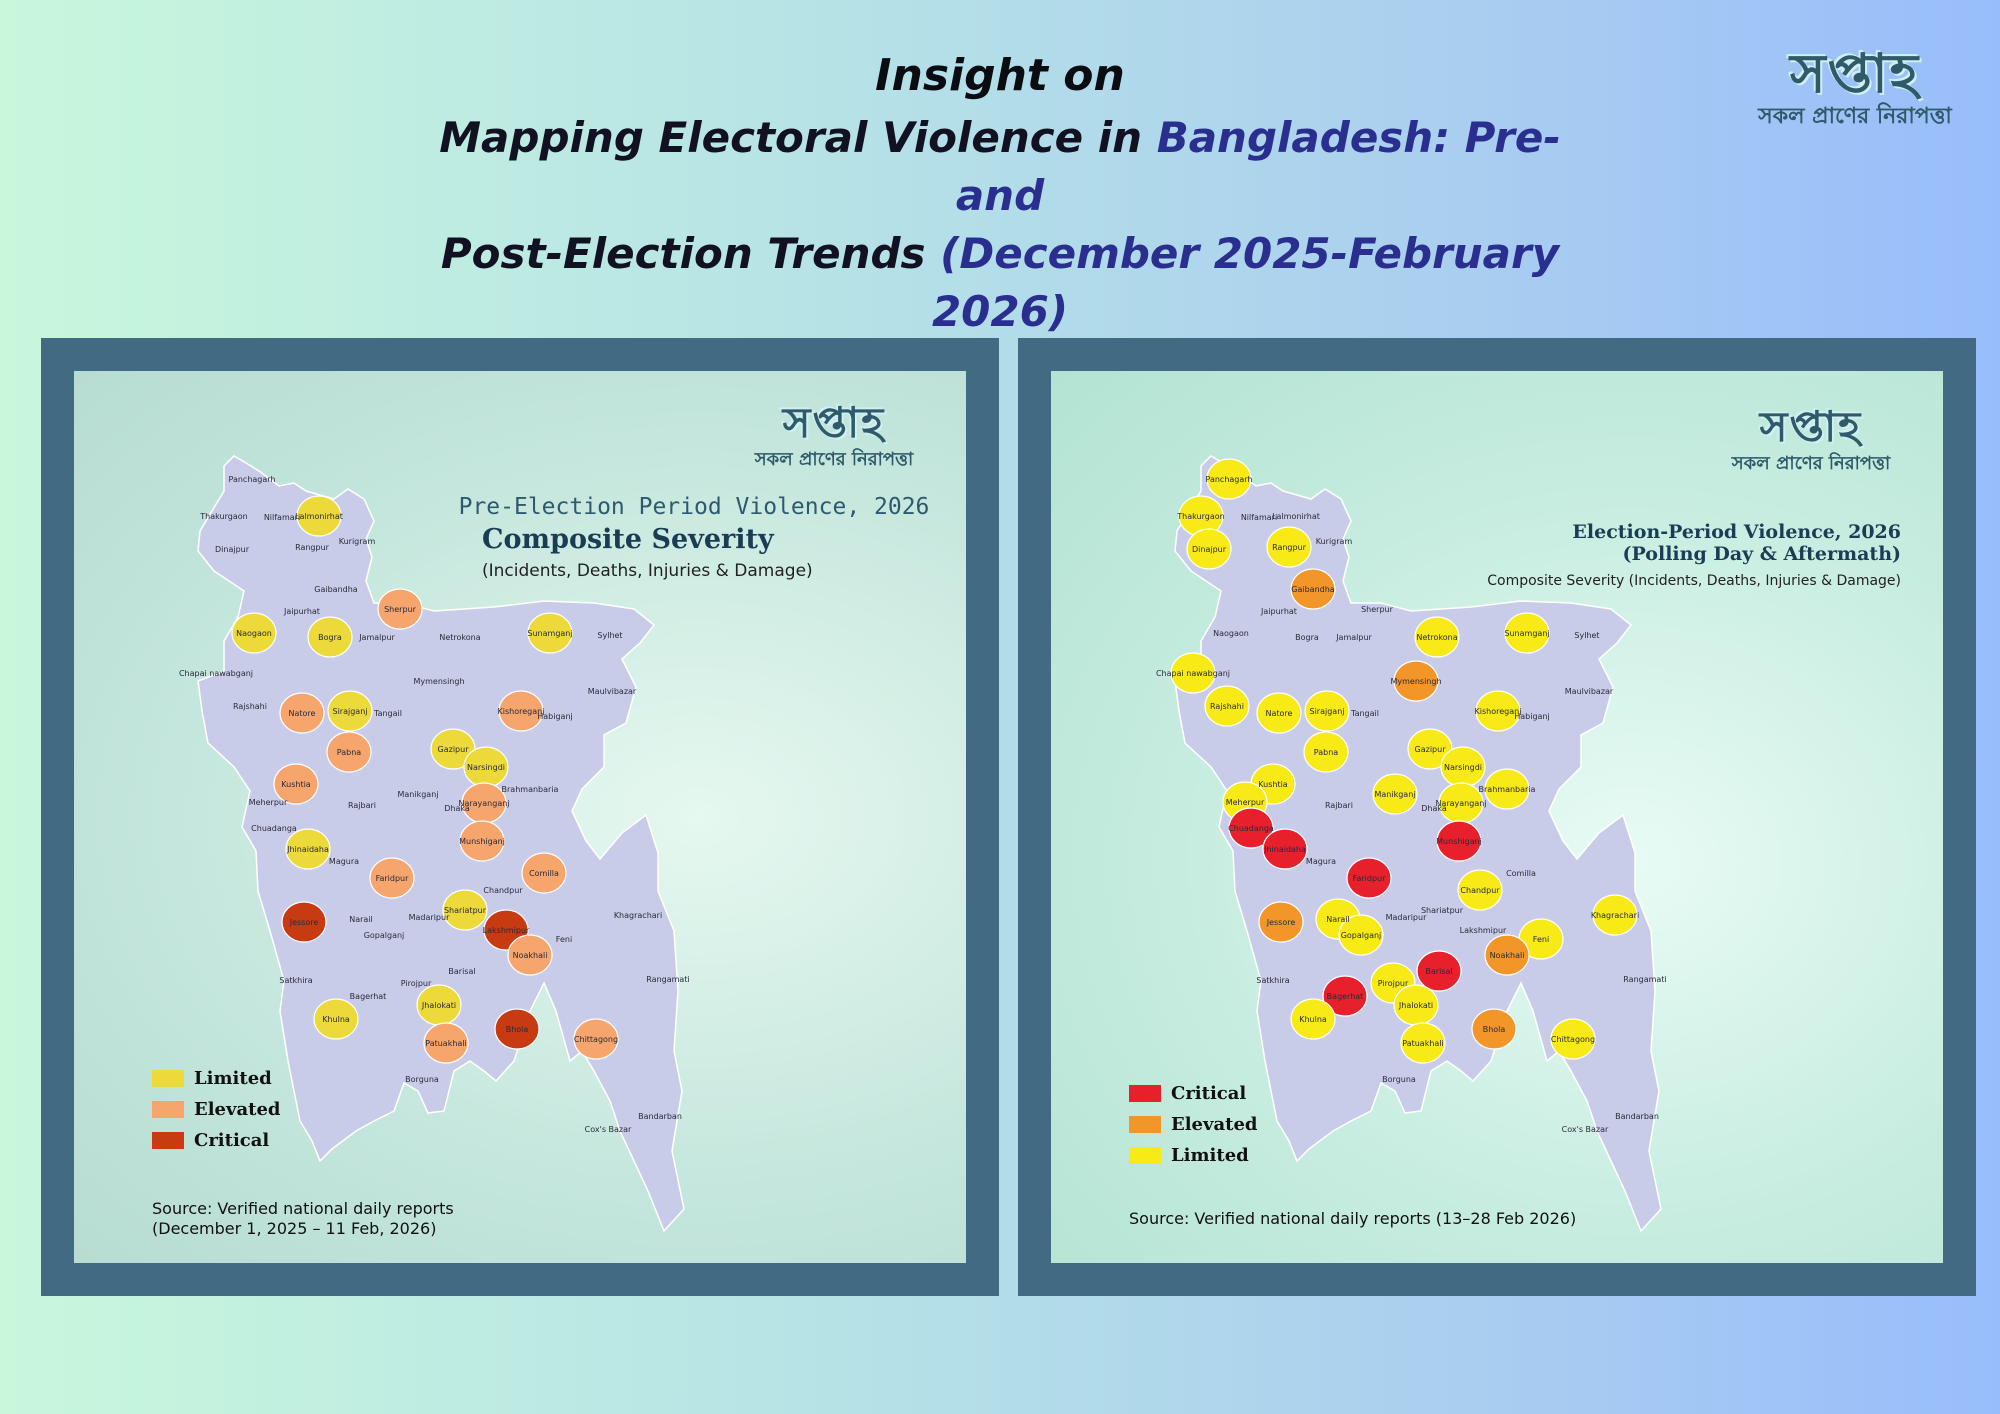  Describe the element at coordinates (483, 803) in the screenshot. I see `district-label: Narayanganj` at that location.